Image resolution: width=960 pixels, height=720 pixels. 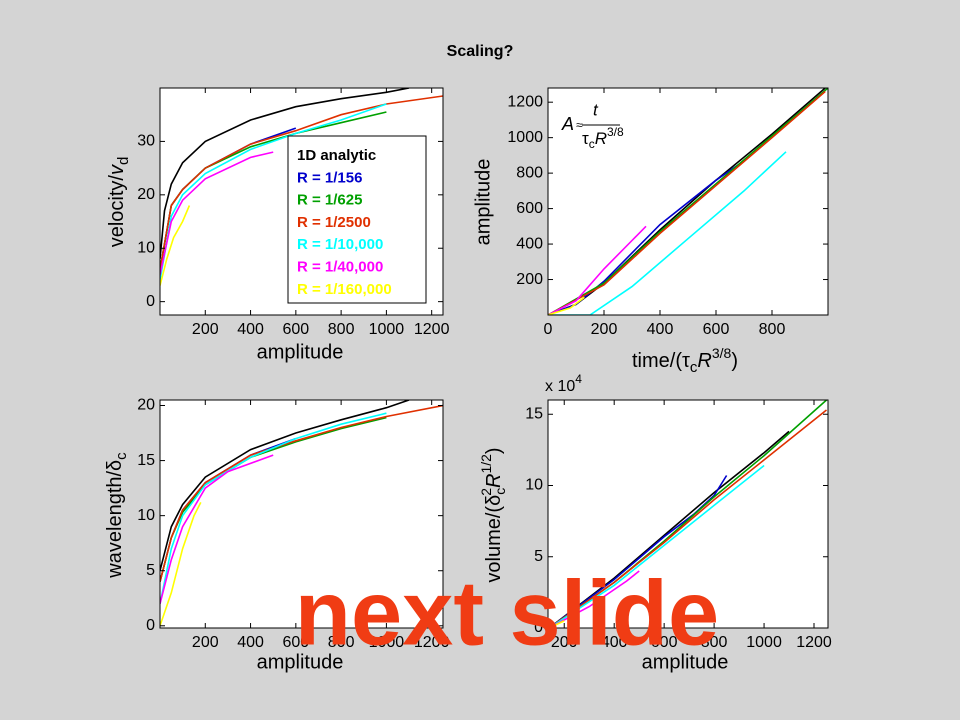 What do you see at coordinates (657, 361) in the screenshot?
I see `label-part: time/(` at bounding box center [657, 361].